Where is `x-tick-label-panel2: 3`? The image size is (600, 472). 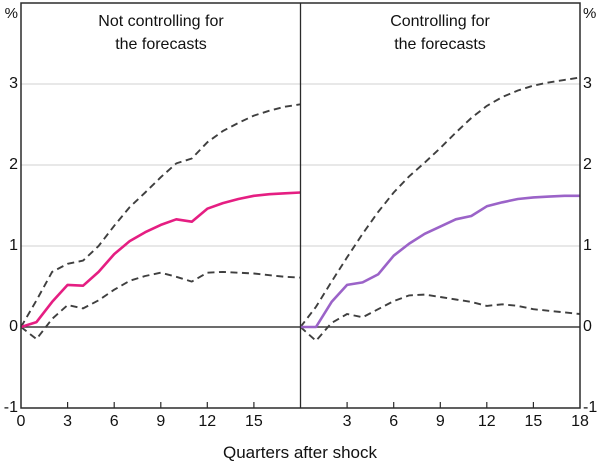 x-tick-label-panel2: 3 is located at coordinates (347, 421).